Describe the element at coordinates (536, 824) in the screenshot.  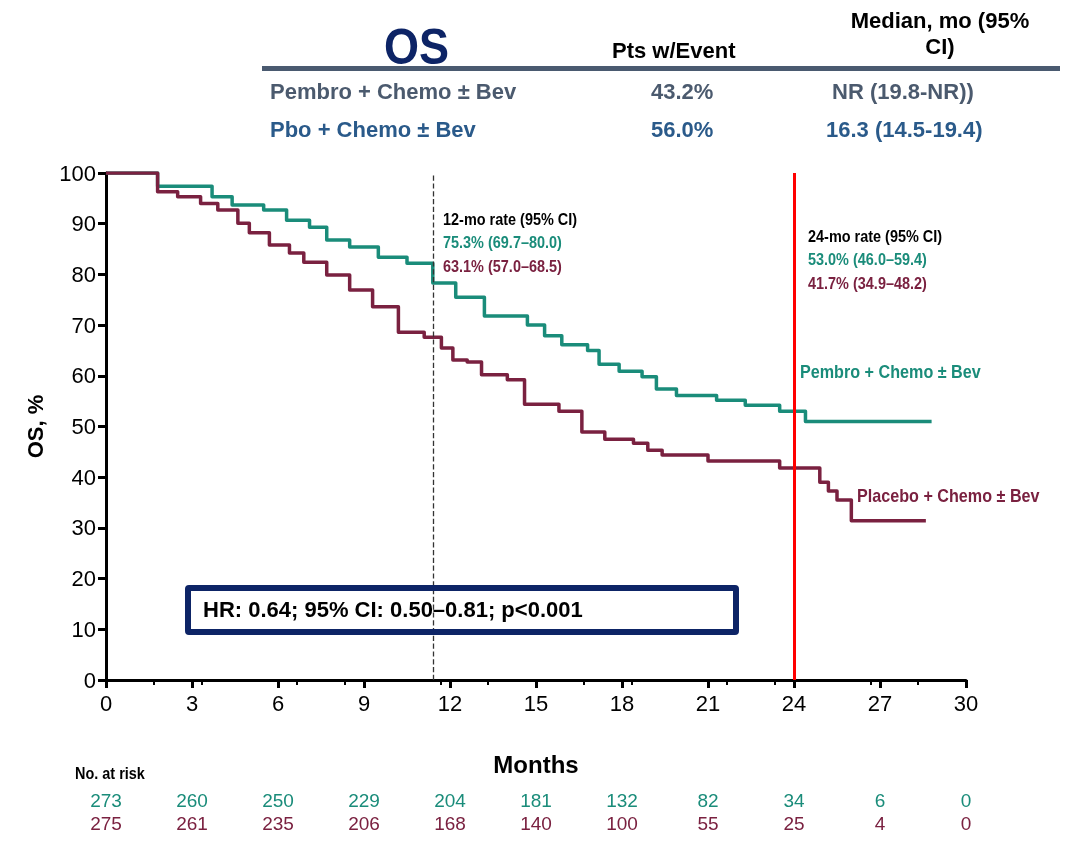
I see `text: 140` at that location.